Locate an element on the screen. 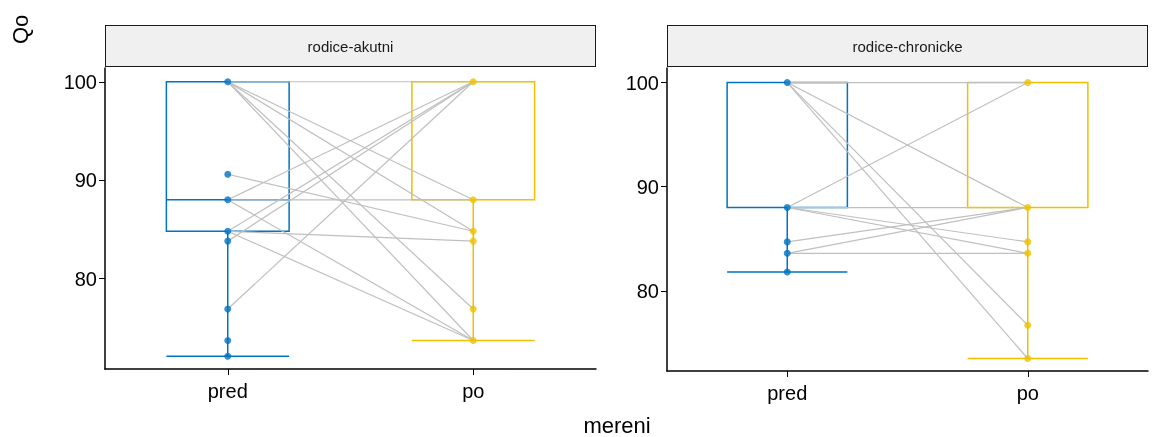 The image size is (1153, 437). chart-title: rodice-chronicke is located at coordinates (907, 46).